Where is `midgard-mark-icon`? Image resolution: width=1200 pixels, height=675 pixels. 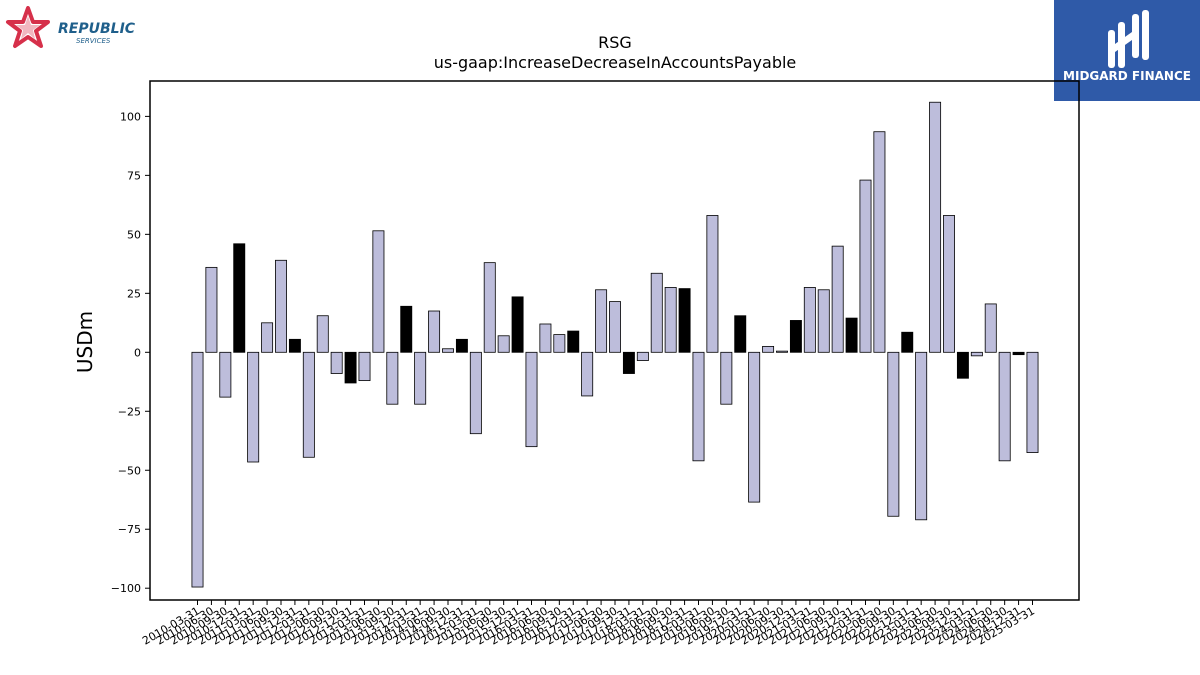 midgard-mark-icon is located at coordinates (1128, 39).